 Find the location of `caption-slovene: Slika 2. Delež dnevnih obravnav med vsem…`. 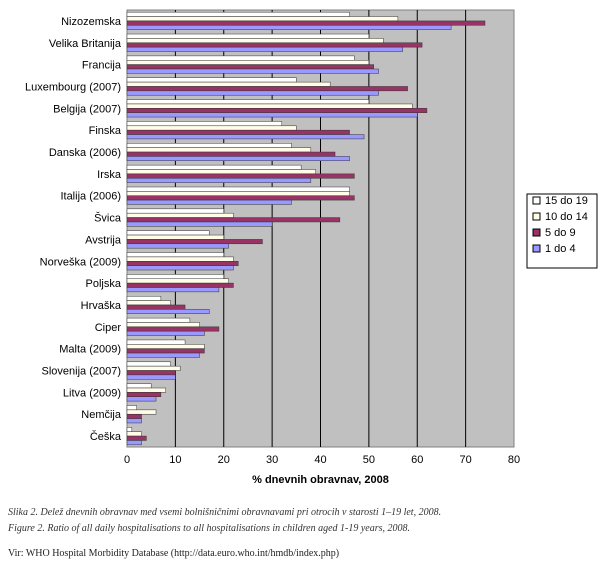

caption-slovene: Slika 2. Delež dnevnih obravnav med vsem… is located at coordinates (225, 512).